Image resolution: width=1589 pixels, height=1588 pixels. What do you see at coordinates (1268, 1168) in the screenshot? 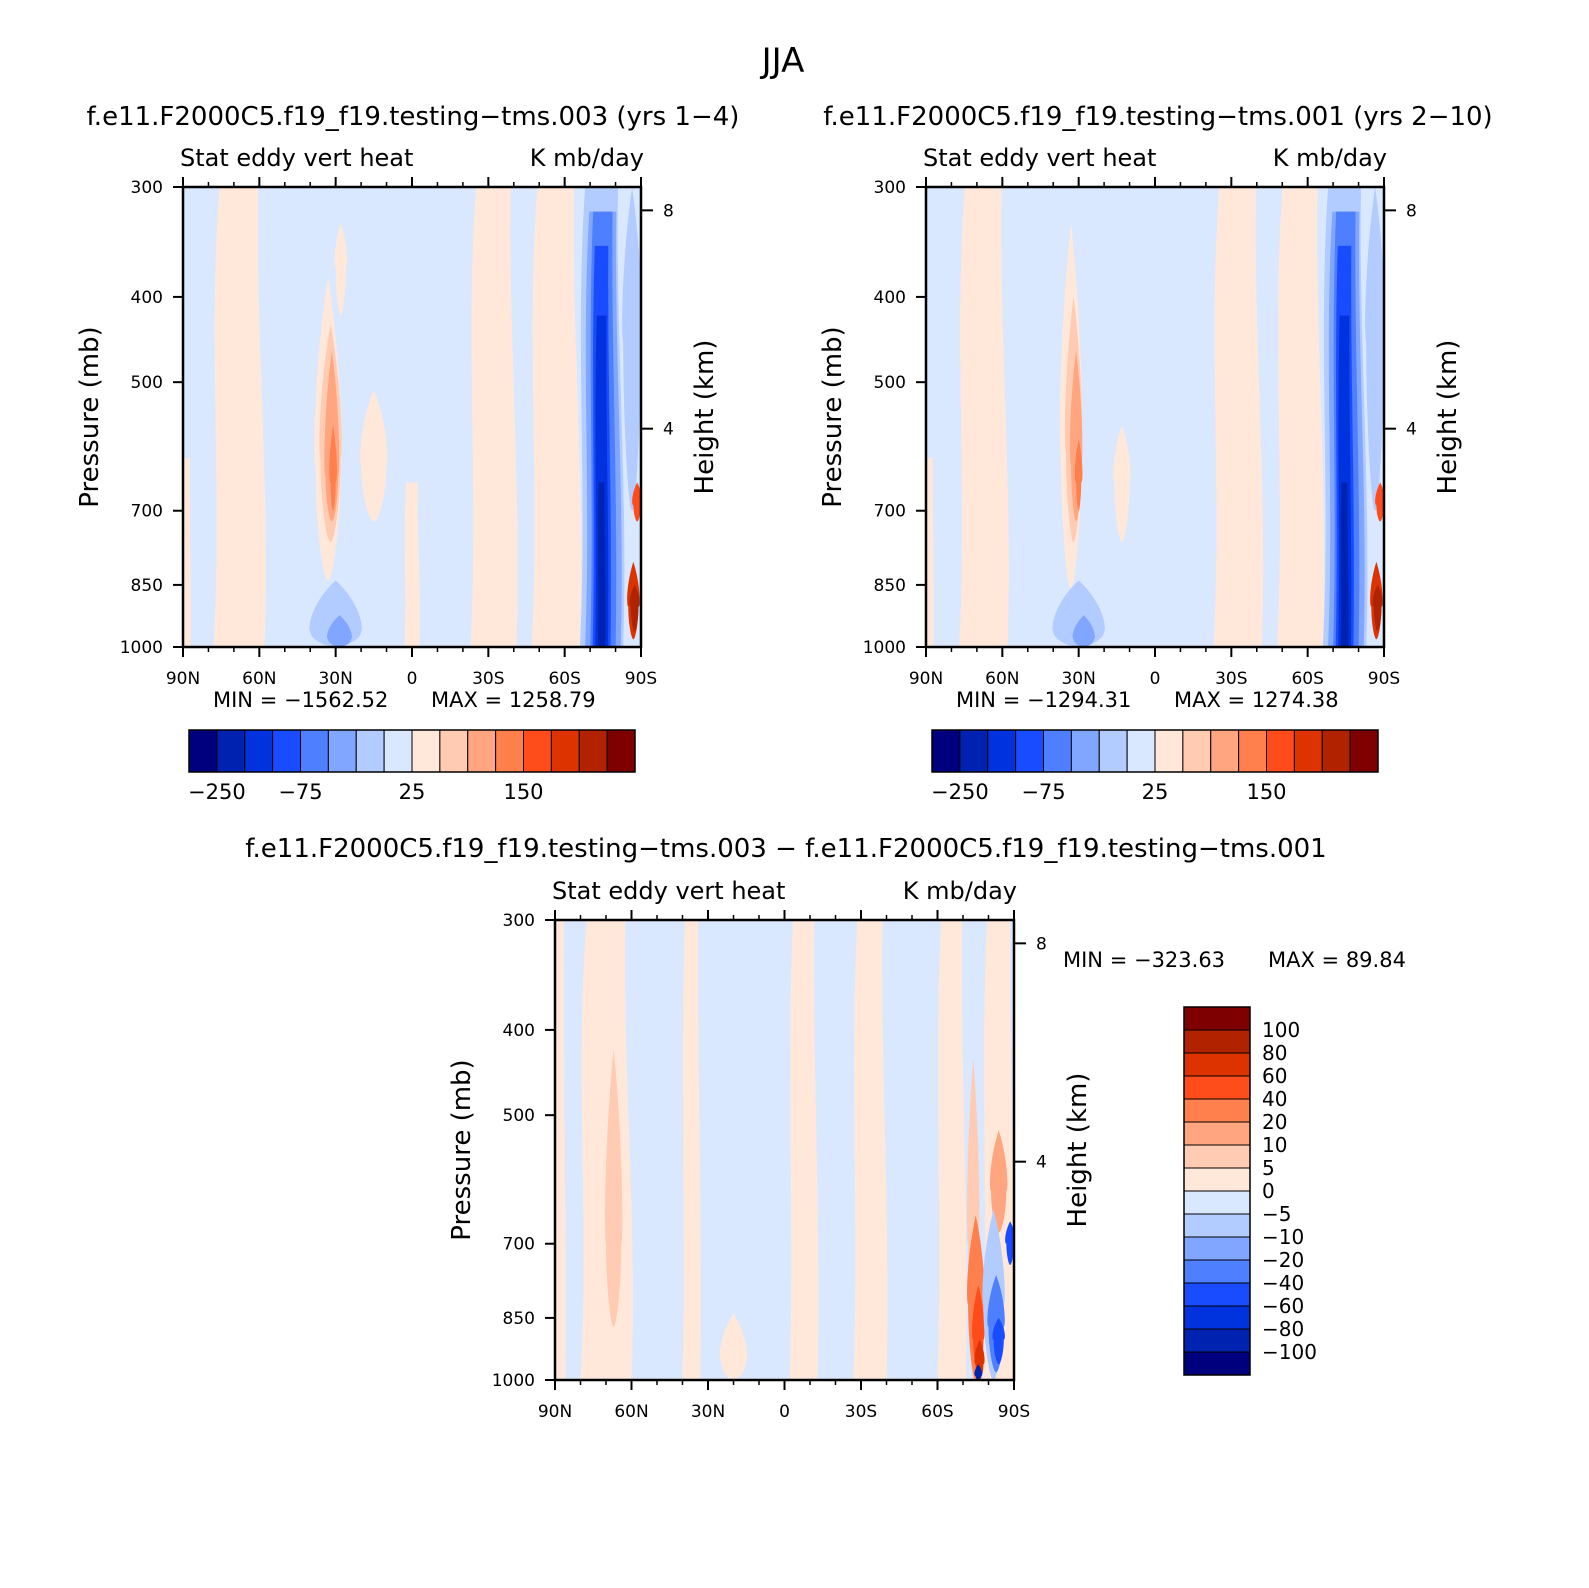
I see `colorbar-label: 5` at bounding box center [1268, 1168].